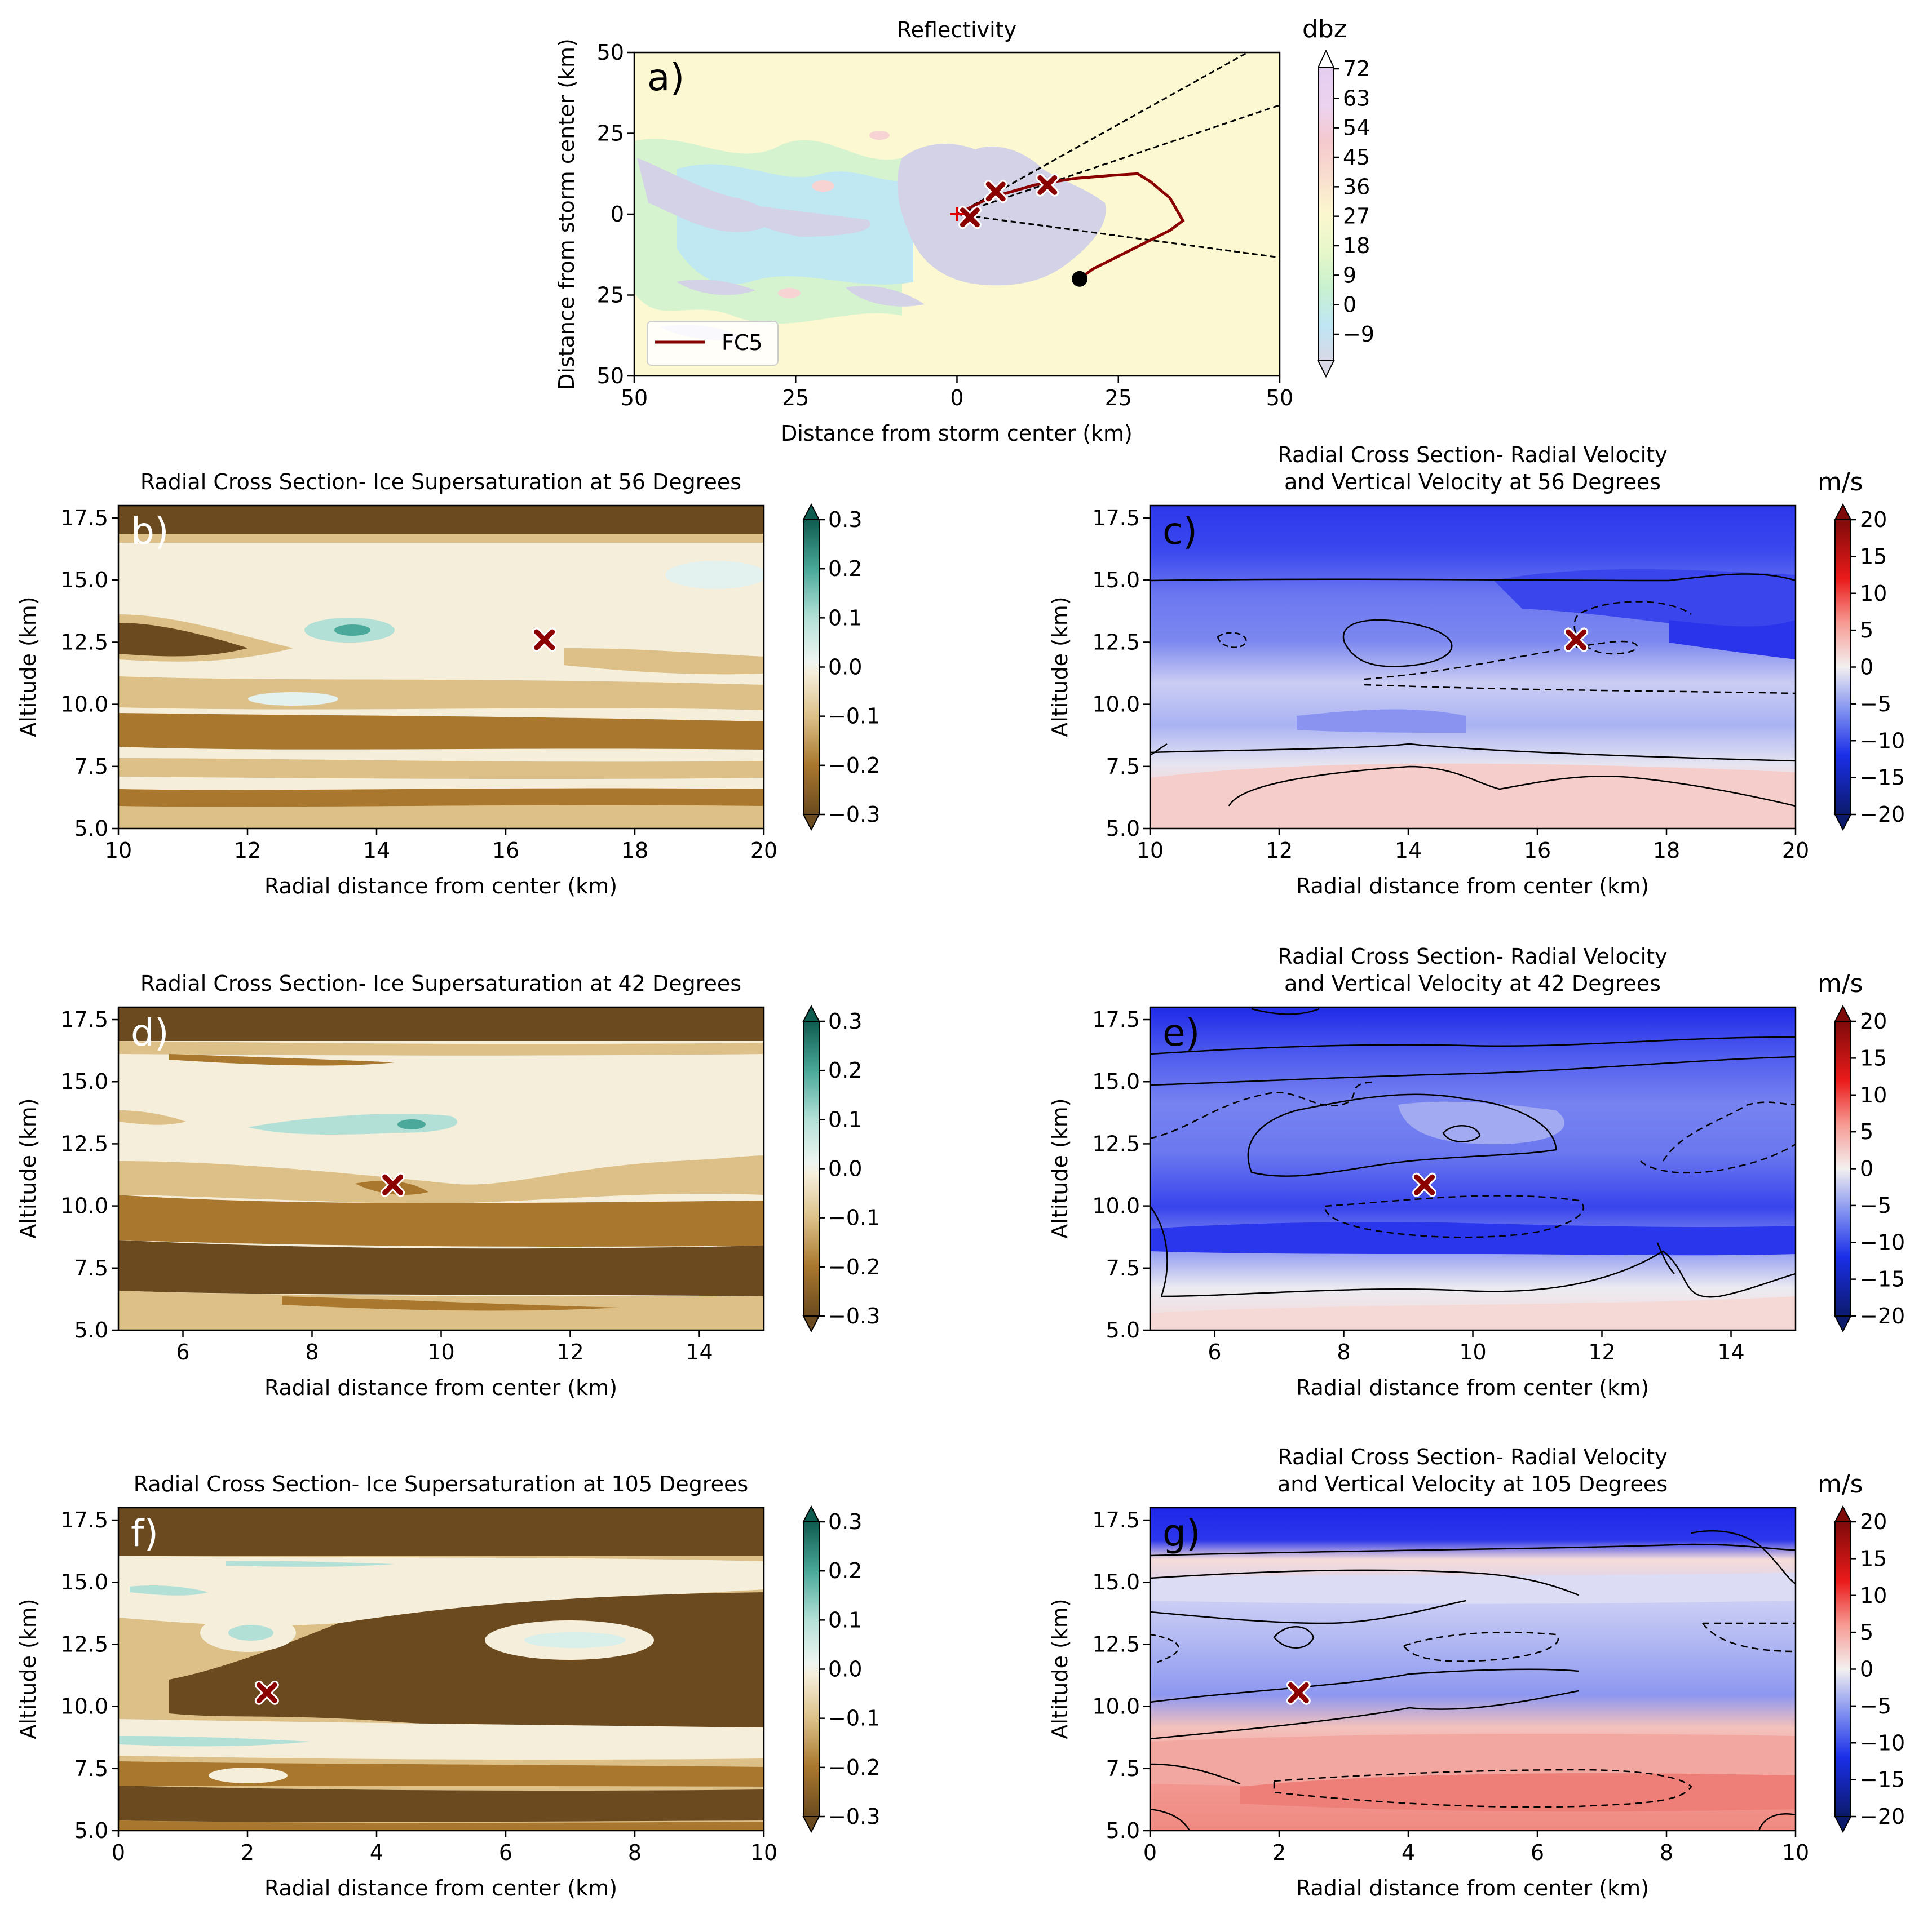  What do you see at coordinates (811, 822) in the screenshot?
I see `colorbar-extend-bottom` at bounding box center [811, 822].